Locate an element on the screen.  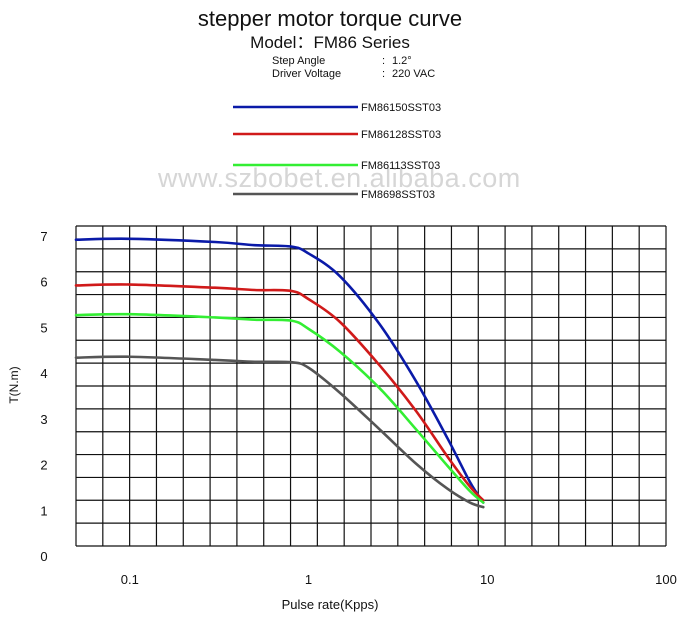
x-tick-label: 100 is located at coordinates (666, 579).